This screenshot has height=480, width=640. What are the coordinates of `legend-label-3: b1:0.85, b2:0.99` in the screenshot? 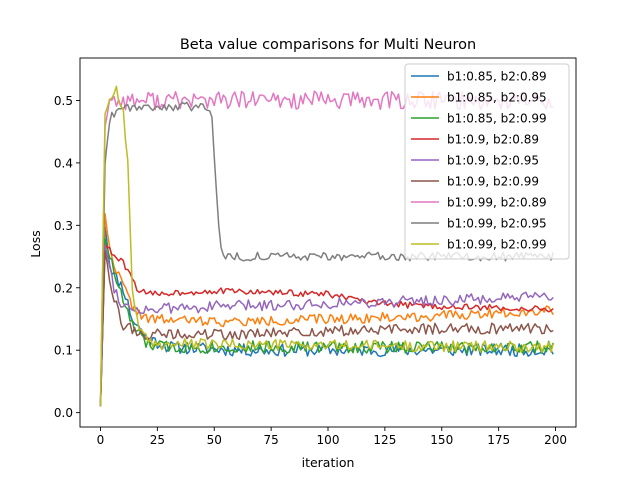 It's located at (497, 119).